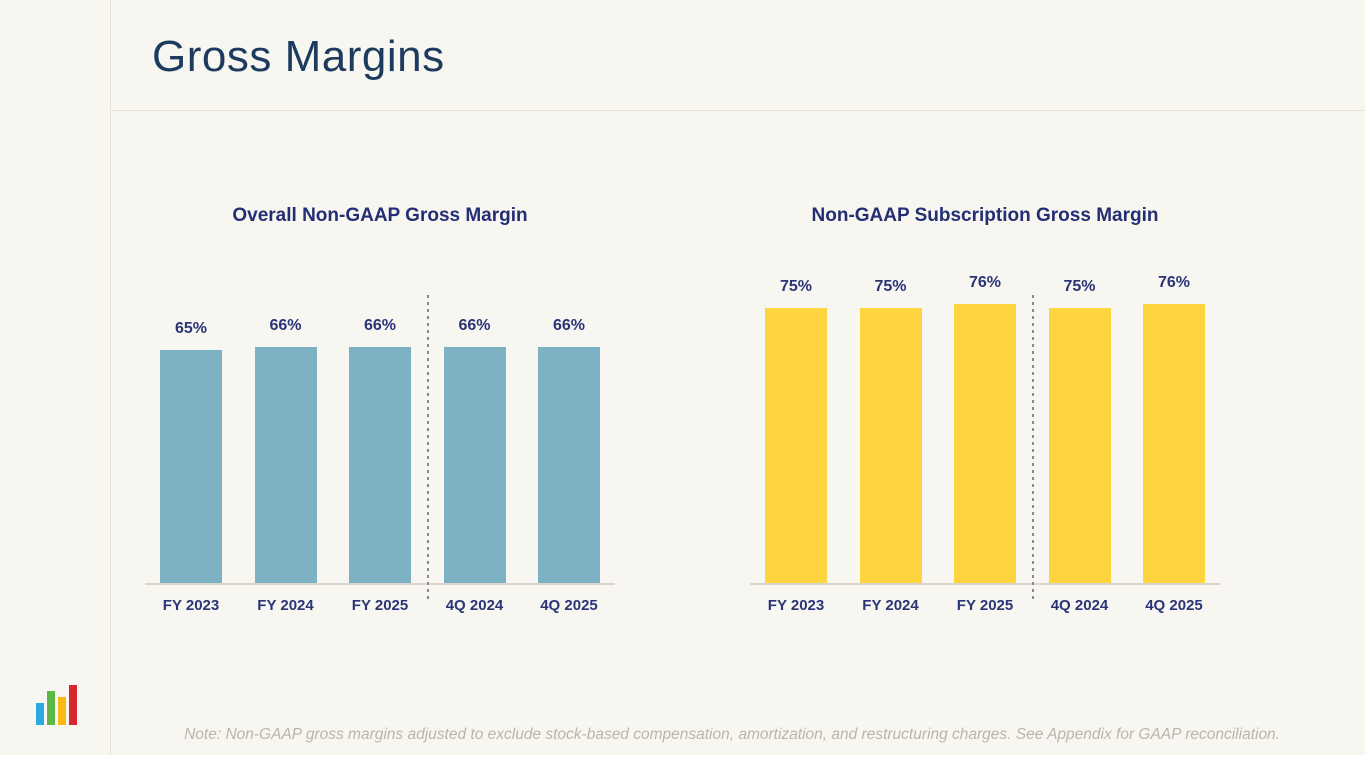 This screenshot has height=768, width=1365. I want to click on bar-group: 65%, so click(191, 451).